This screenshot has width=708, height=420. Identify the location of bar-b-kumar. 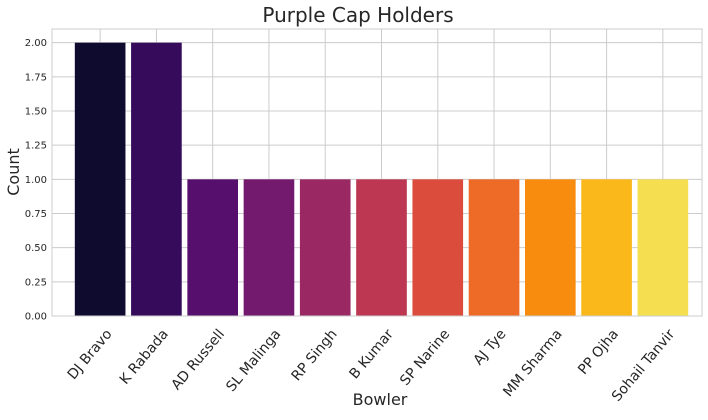
(381, 247).